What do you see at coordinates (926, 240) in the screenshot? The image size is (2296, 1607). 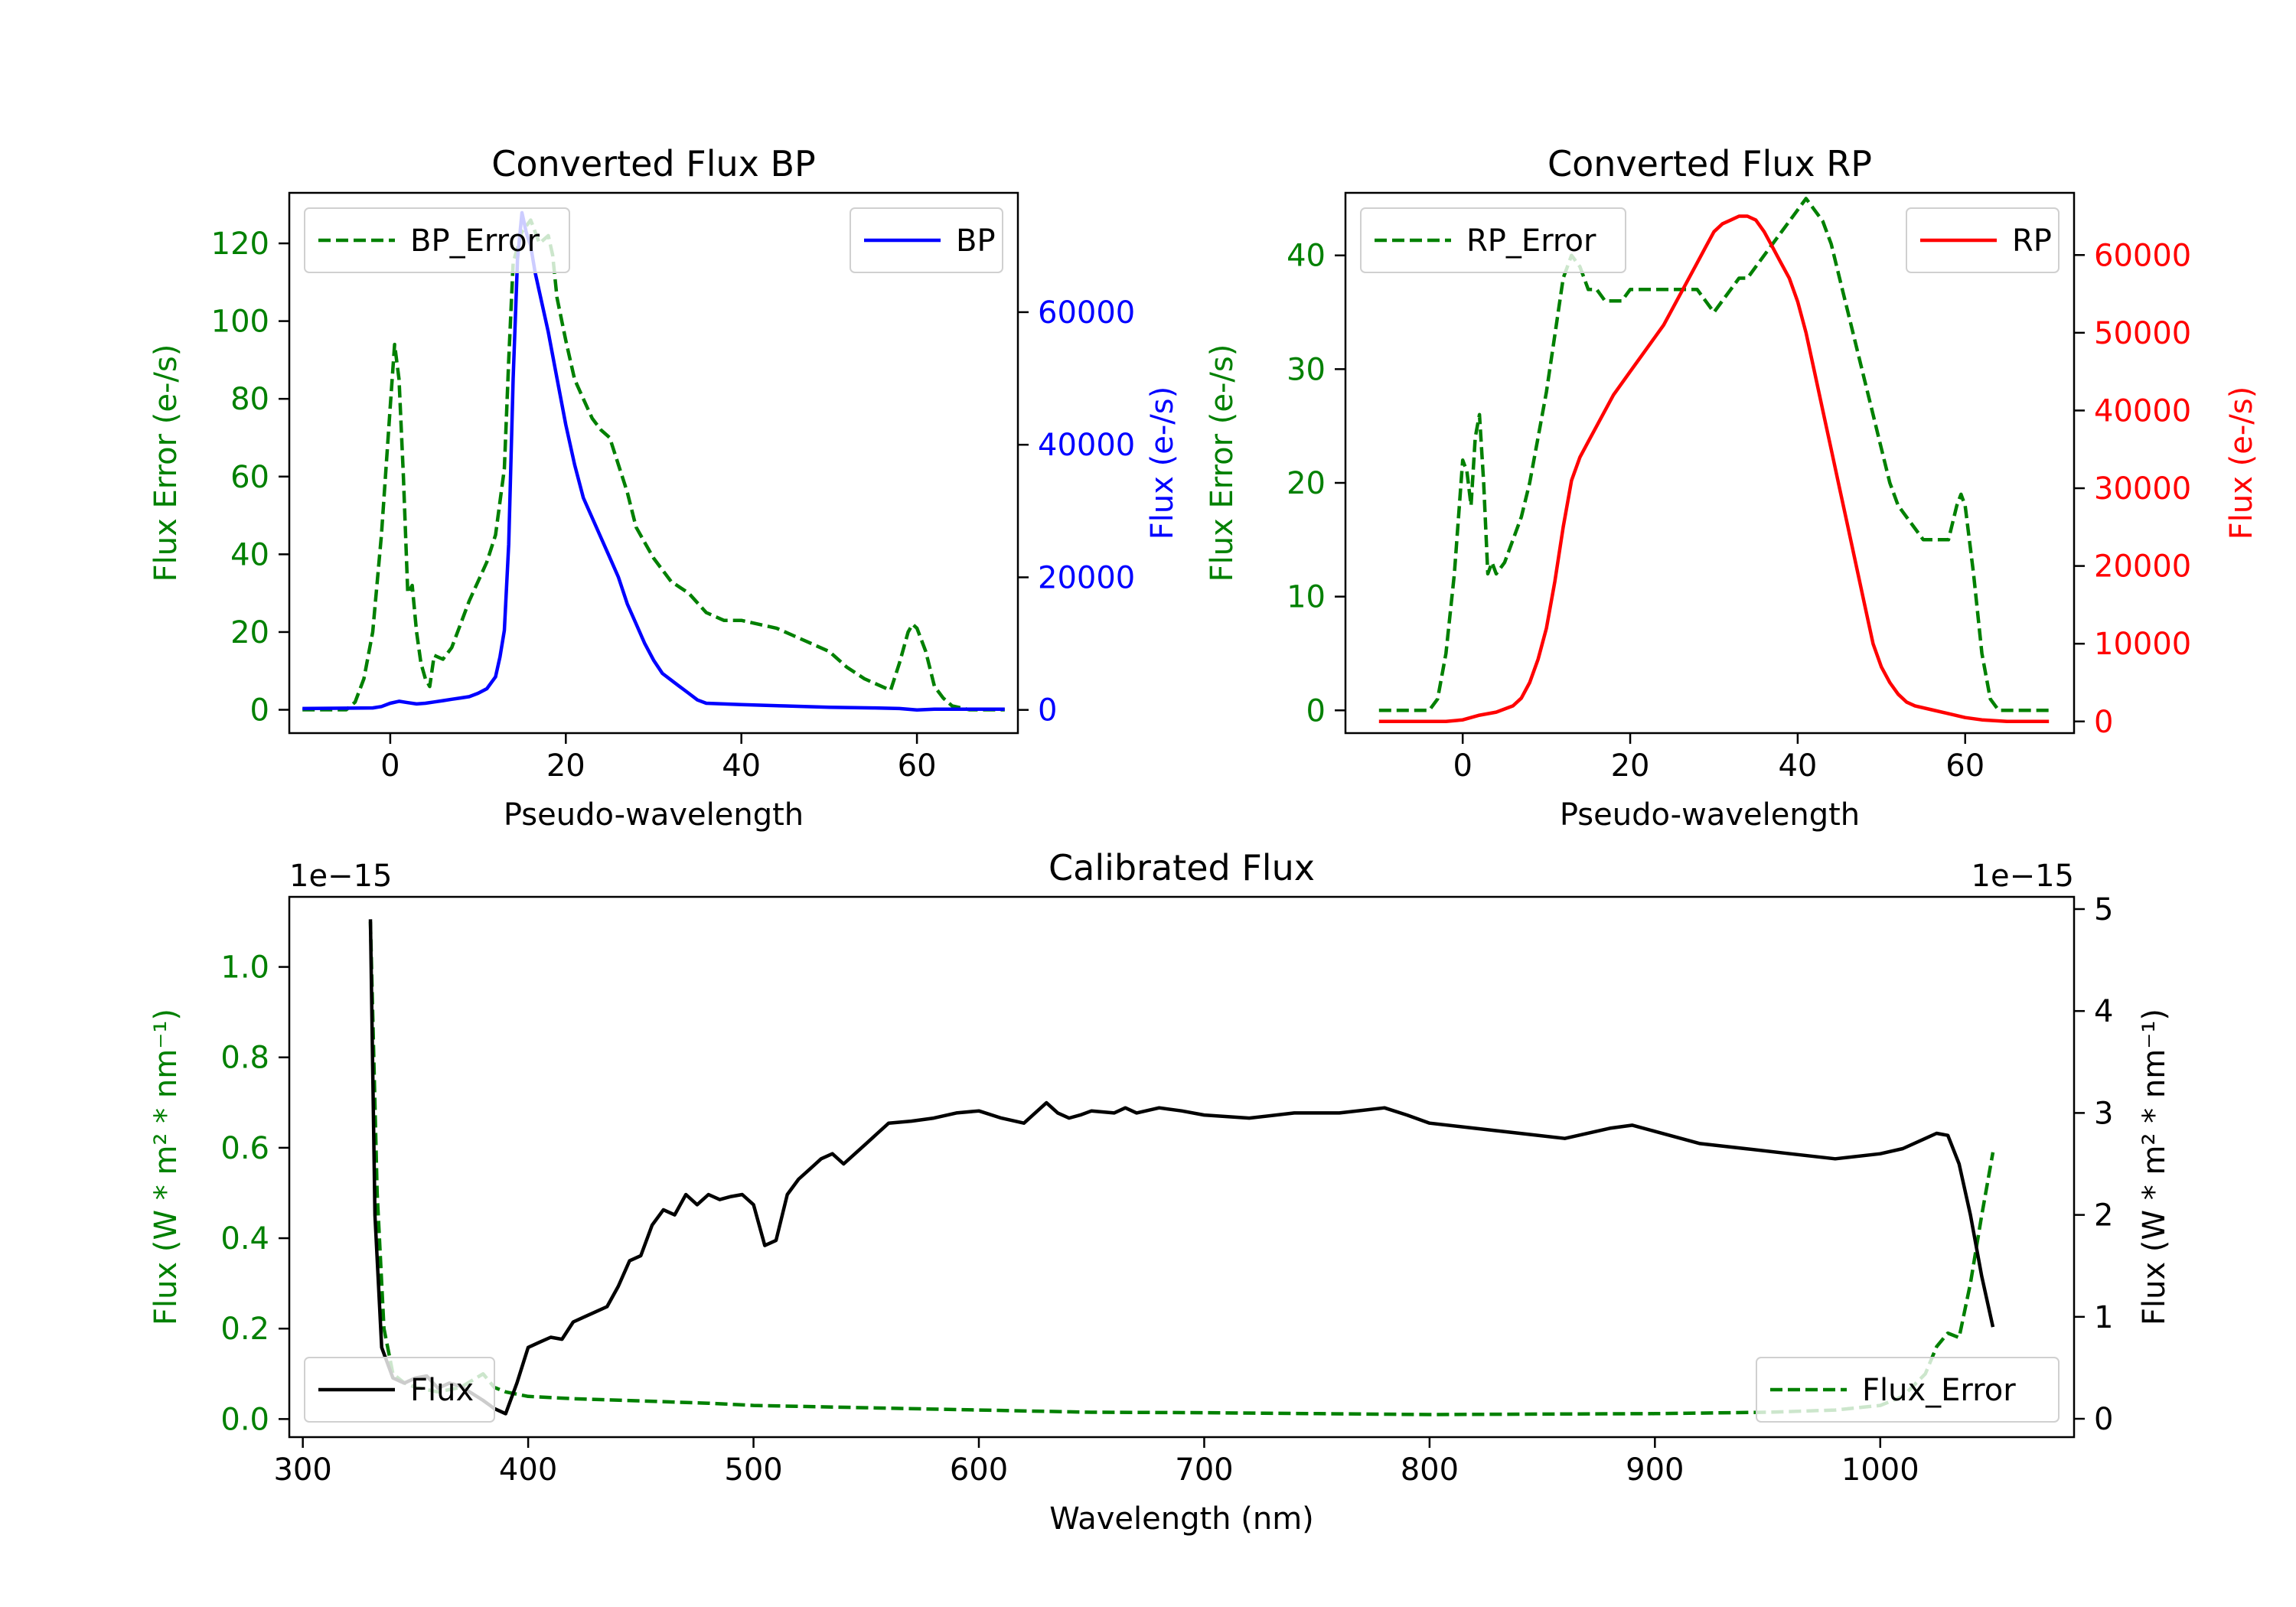 I see `legend-bp: BP` at bounding box center [926, 240].